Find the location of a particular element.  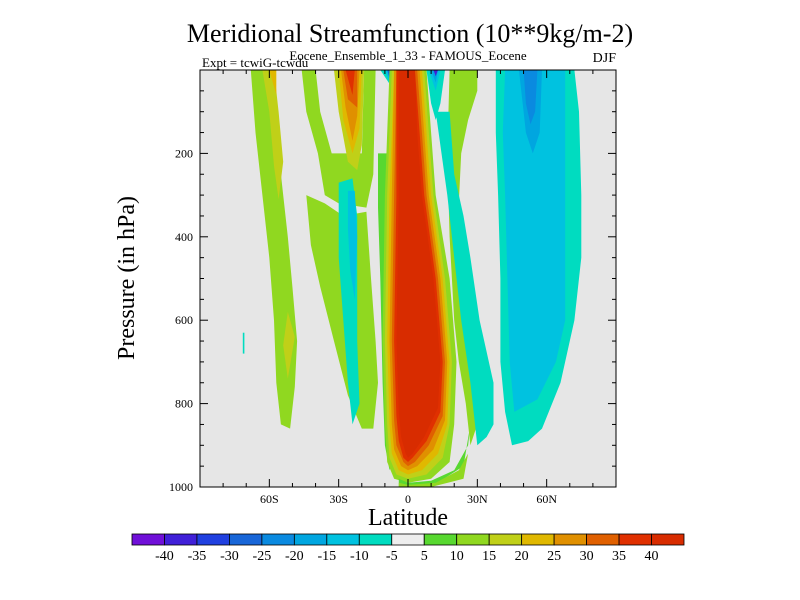

y-tick-label: 1000 is located at coordinates (181, 487).